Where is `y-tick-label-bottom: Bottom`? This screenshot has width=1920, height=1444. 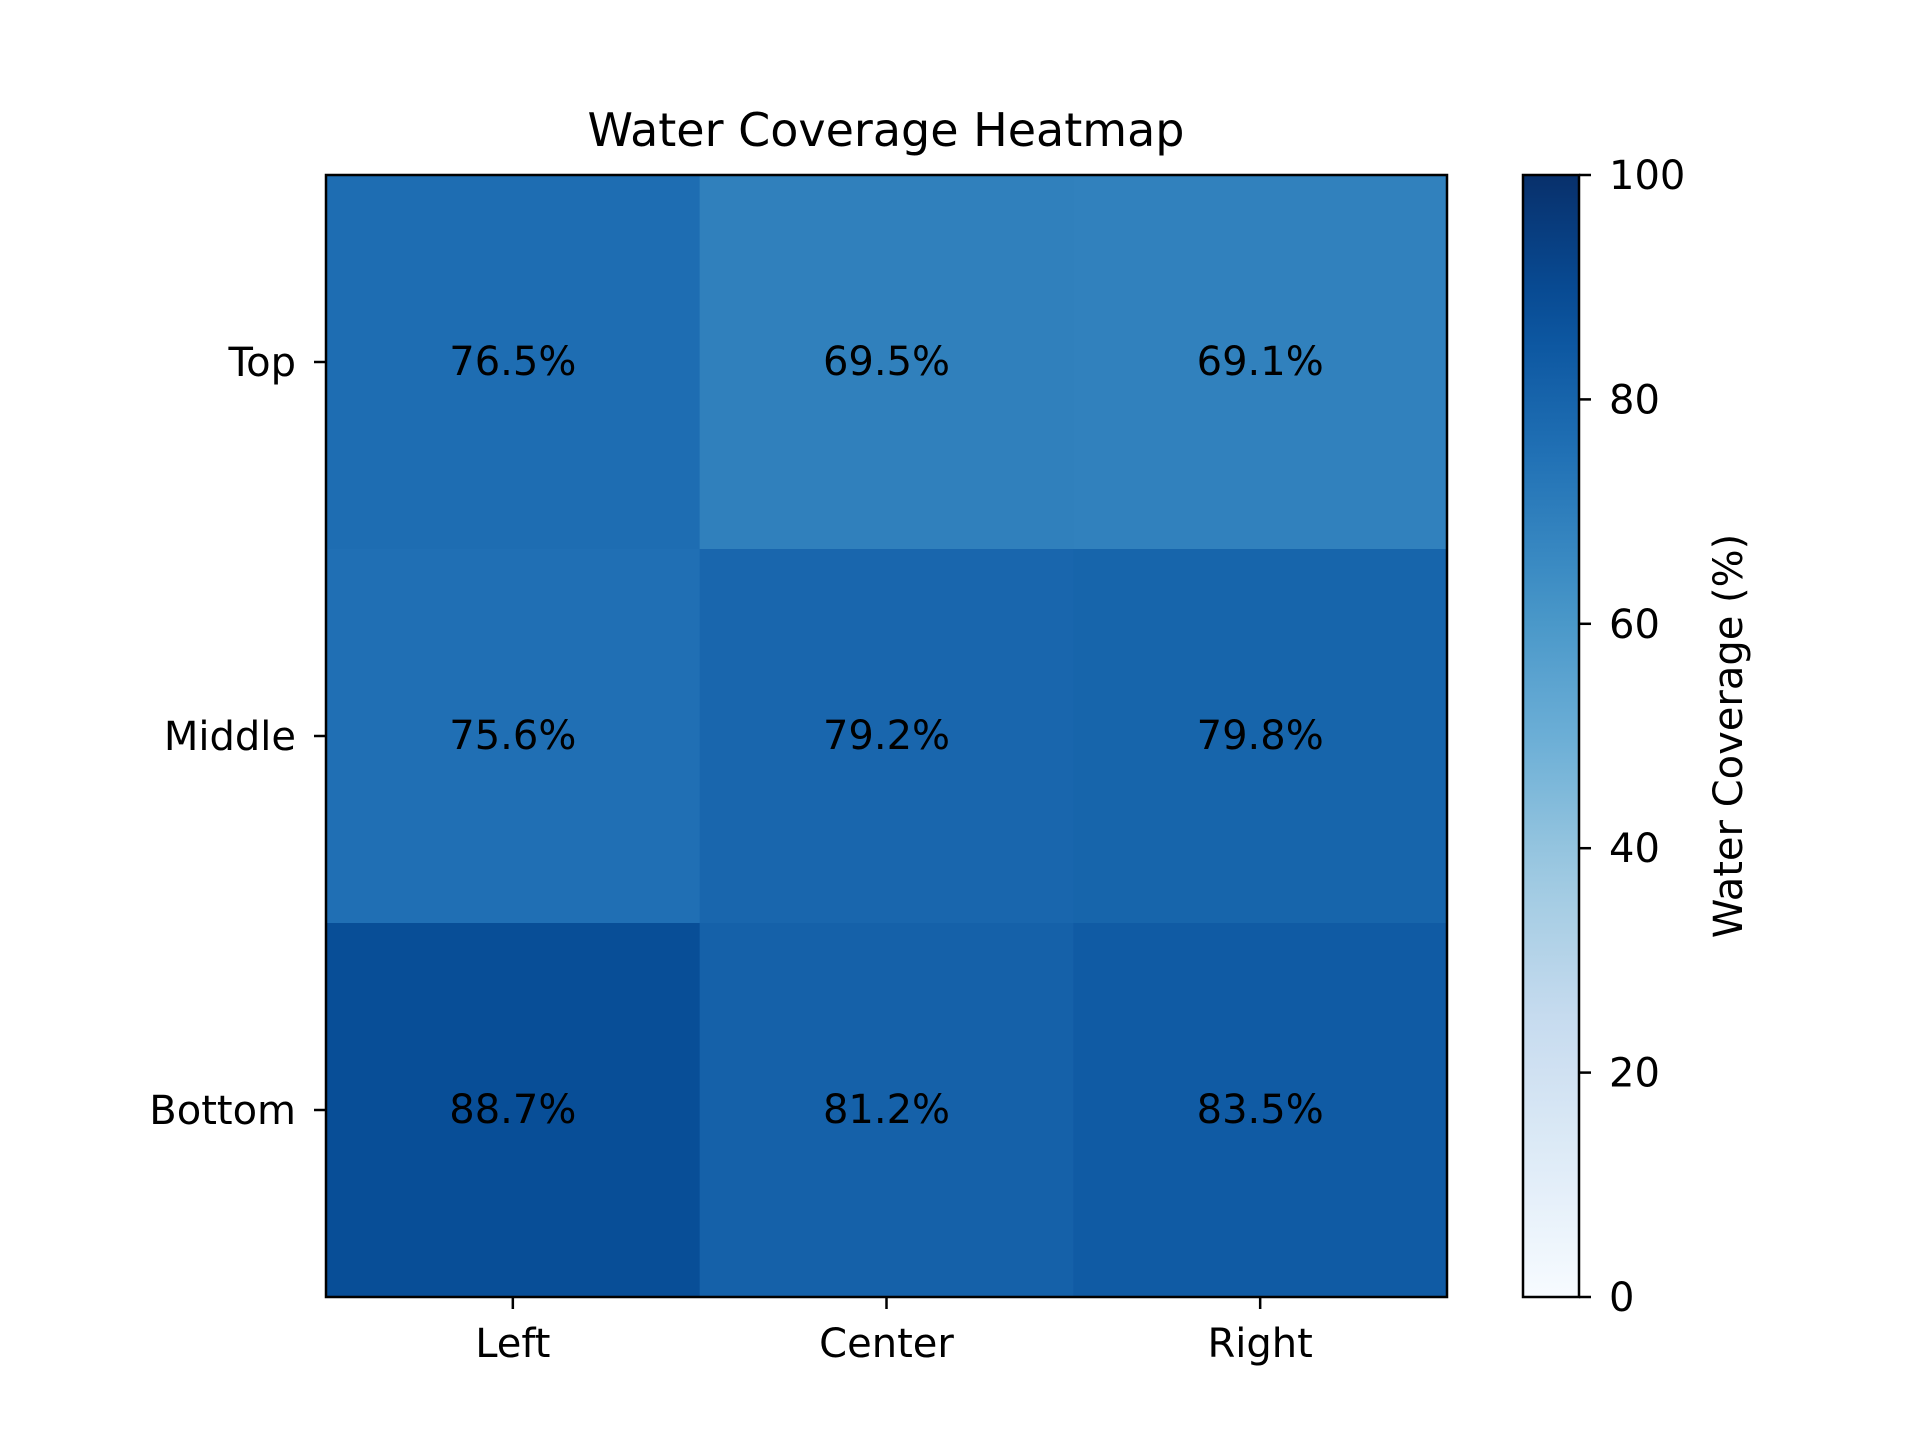 y-tick-label-bottom: Bottom is located at coordinates (222, 1111).